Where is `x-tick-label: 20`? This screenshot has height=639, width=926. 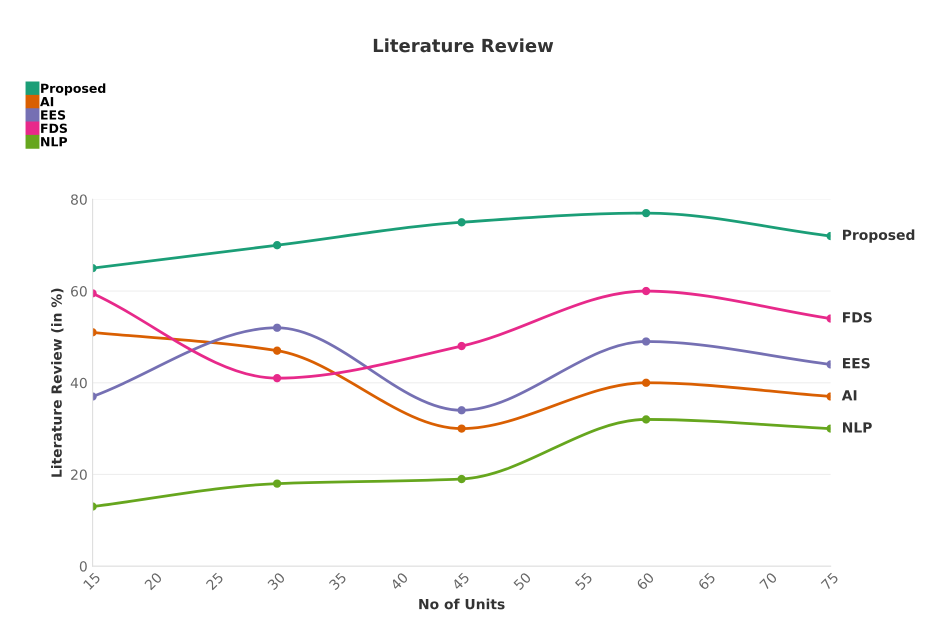
x-tick-label: 20 is located at coordinates (153, 581).